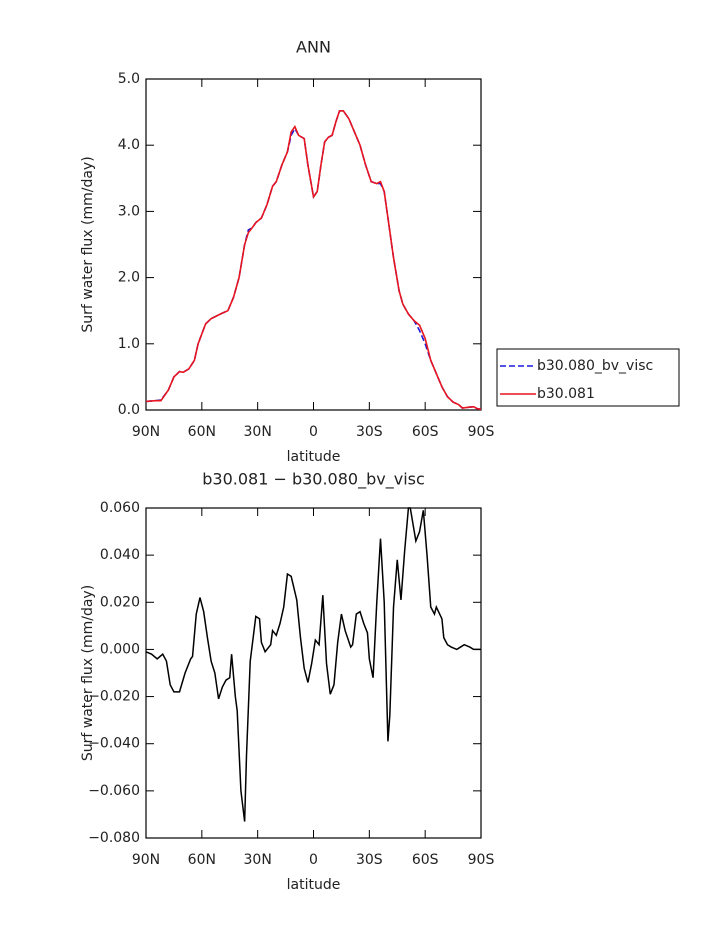 Image resolution: width=723 pixels, height=935 pixels. I want to click on y-tick-label: −0.080, so click(114, 838).